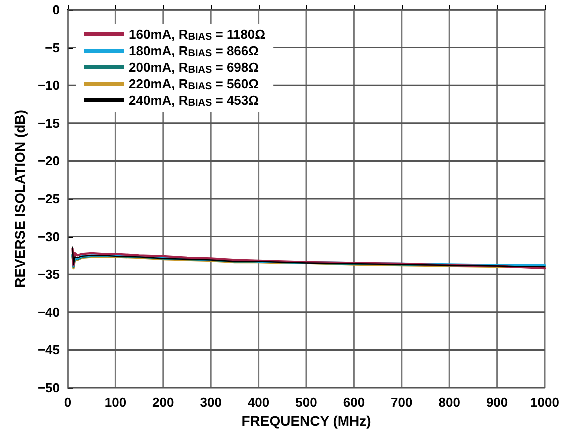 The width and height of the screenshot is (571, 444). I want to click on y-tick-label: −25, so click(49, 199).